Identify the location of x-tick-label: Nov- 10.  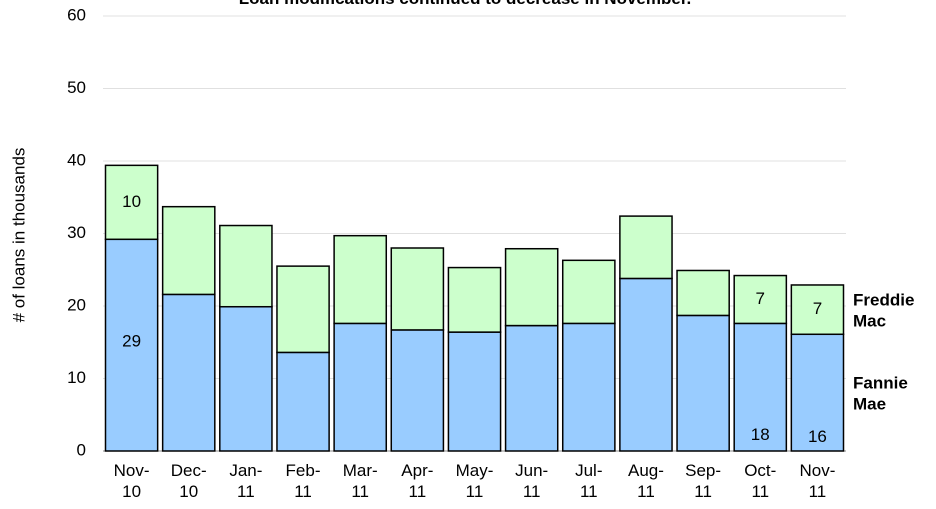
(132, 481).